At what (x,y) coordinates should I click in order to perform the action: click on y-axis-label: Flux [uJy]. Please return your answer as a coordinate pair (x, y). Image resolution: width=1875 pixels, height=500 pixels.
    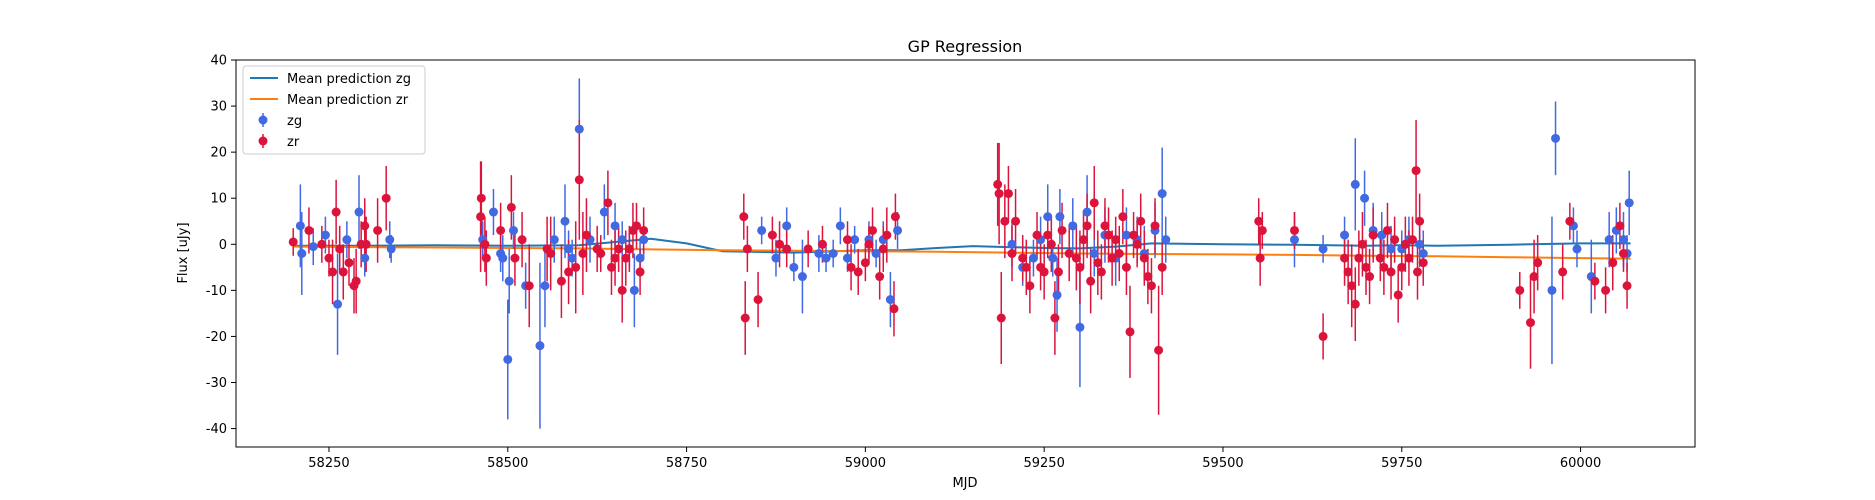
    Looking at the image, I should click on (183, 252).